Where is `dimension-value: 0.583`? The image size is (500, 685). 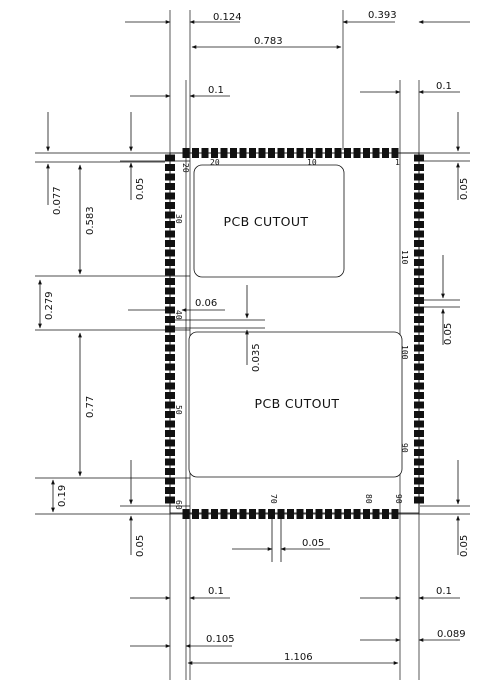 dimension-value: 0.583 is located at coordinates (90, 220).